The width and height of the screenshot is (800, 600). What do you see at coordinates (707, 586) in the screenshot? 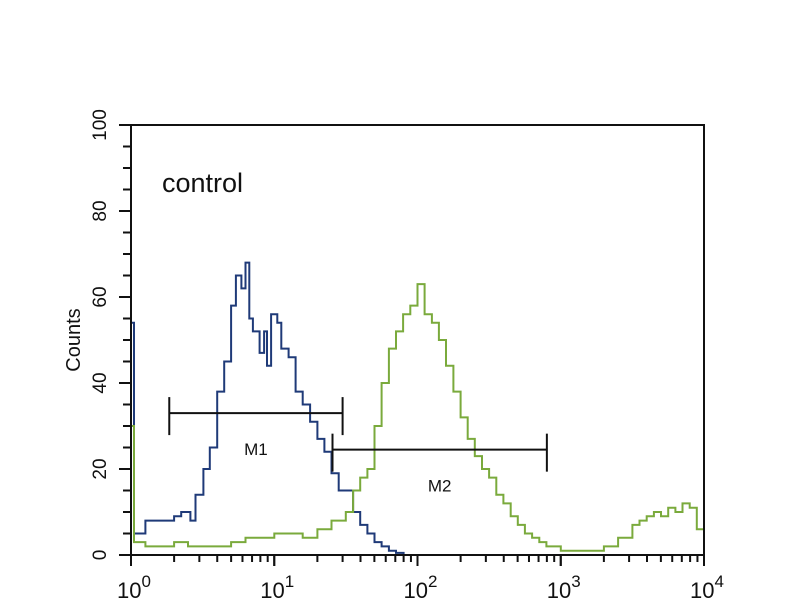
I see `x-tick-label: 10⁴` at bounding box center [707, 586].